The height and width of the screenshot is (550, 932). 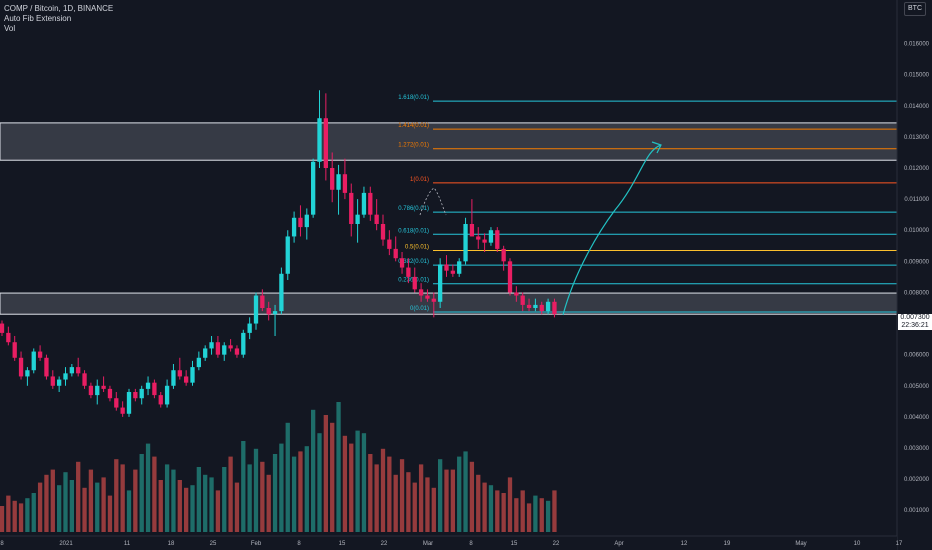 What do you see at coordinates (540, 228) in the screenshot?
I see `projection-arrow` at bounding box center [540, 228].